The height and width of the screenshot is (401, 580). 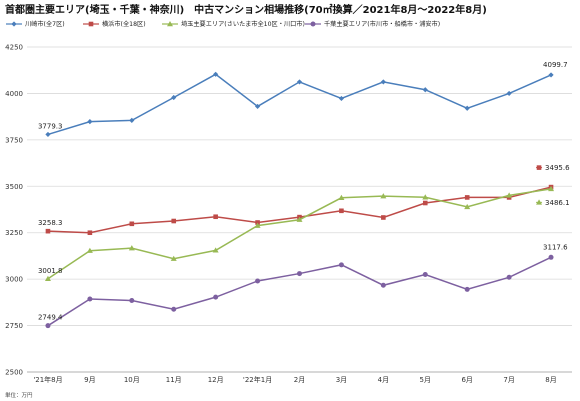 I want to click on data-label-first: 3258.3, so click(x=50, y=223).